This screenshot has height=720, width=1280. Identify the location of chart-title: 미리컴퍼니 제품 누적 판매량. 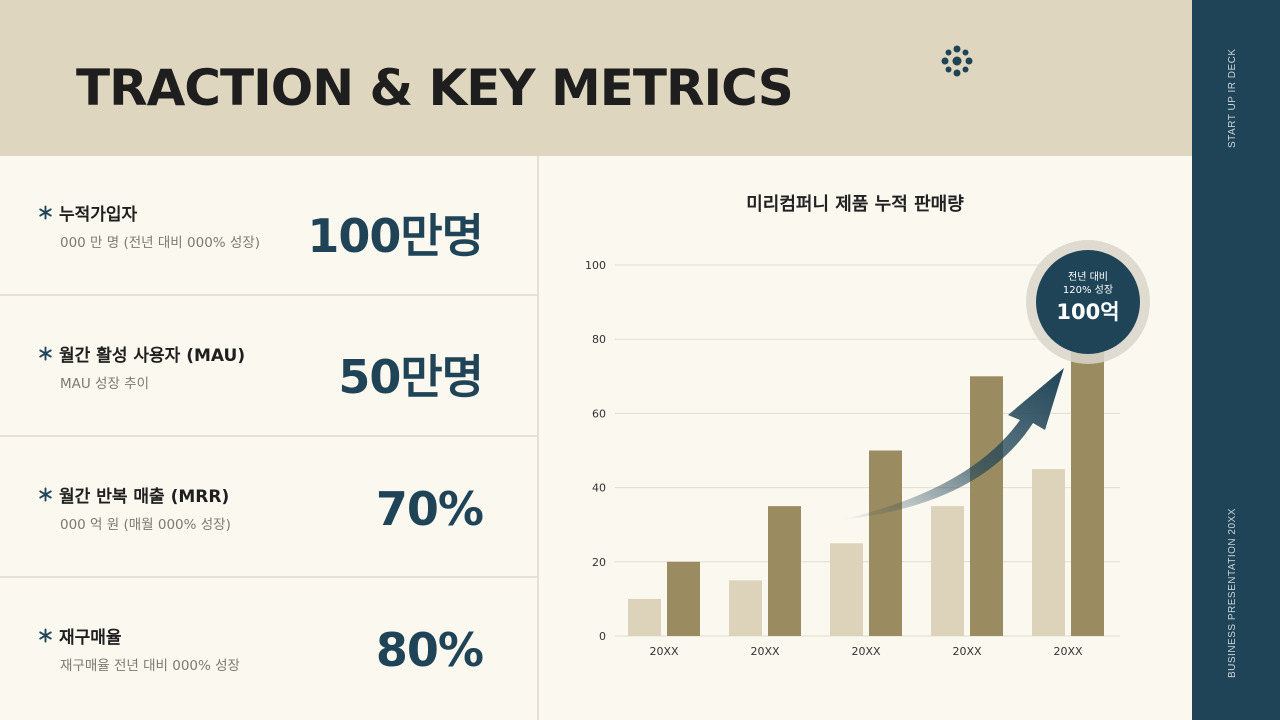
(855, 204).